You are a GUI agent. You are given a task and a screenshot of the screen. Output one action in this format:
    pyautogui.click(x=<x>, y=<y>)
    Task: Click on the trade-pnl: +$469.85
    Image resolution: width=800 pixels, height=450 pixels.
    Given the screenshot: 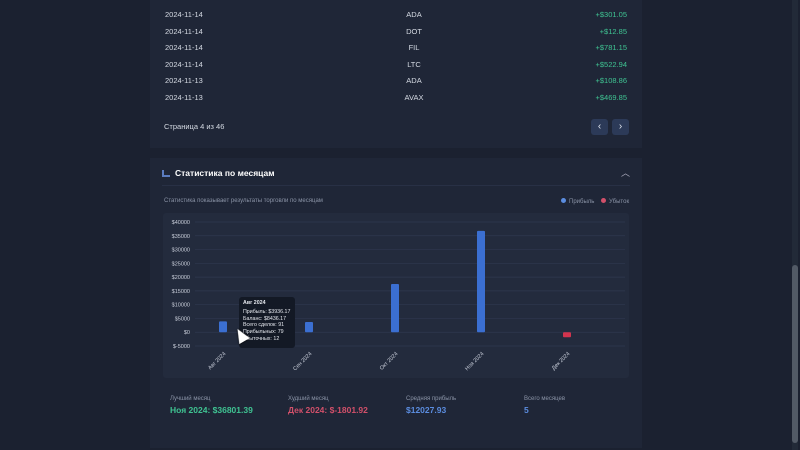 What is the action you would take?
    pyautogui.click(x=611, y=97)
    